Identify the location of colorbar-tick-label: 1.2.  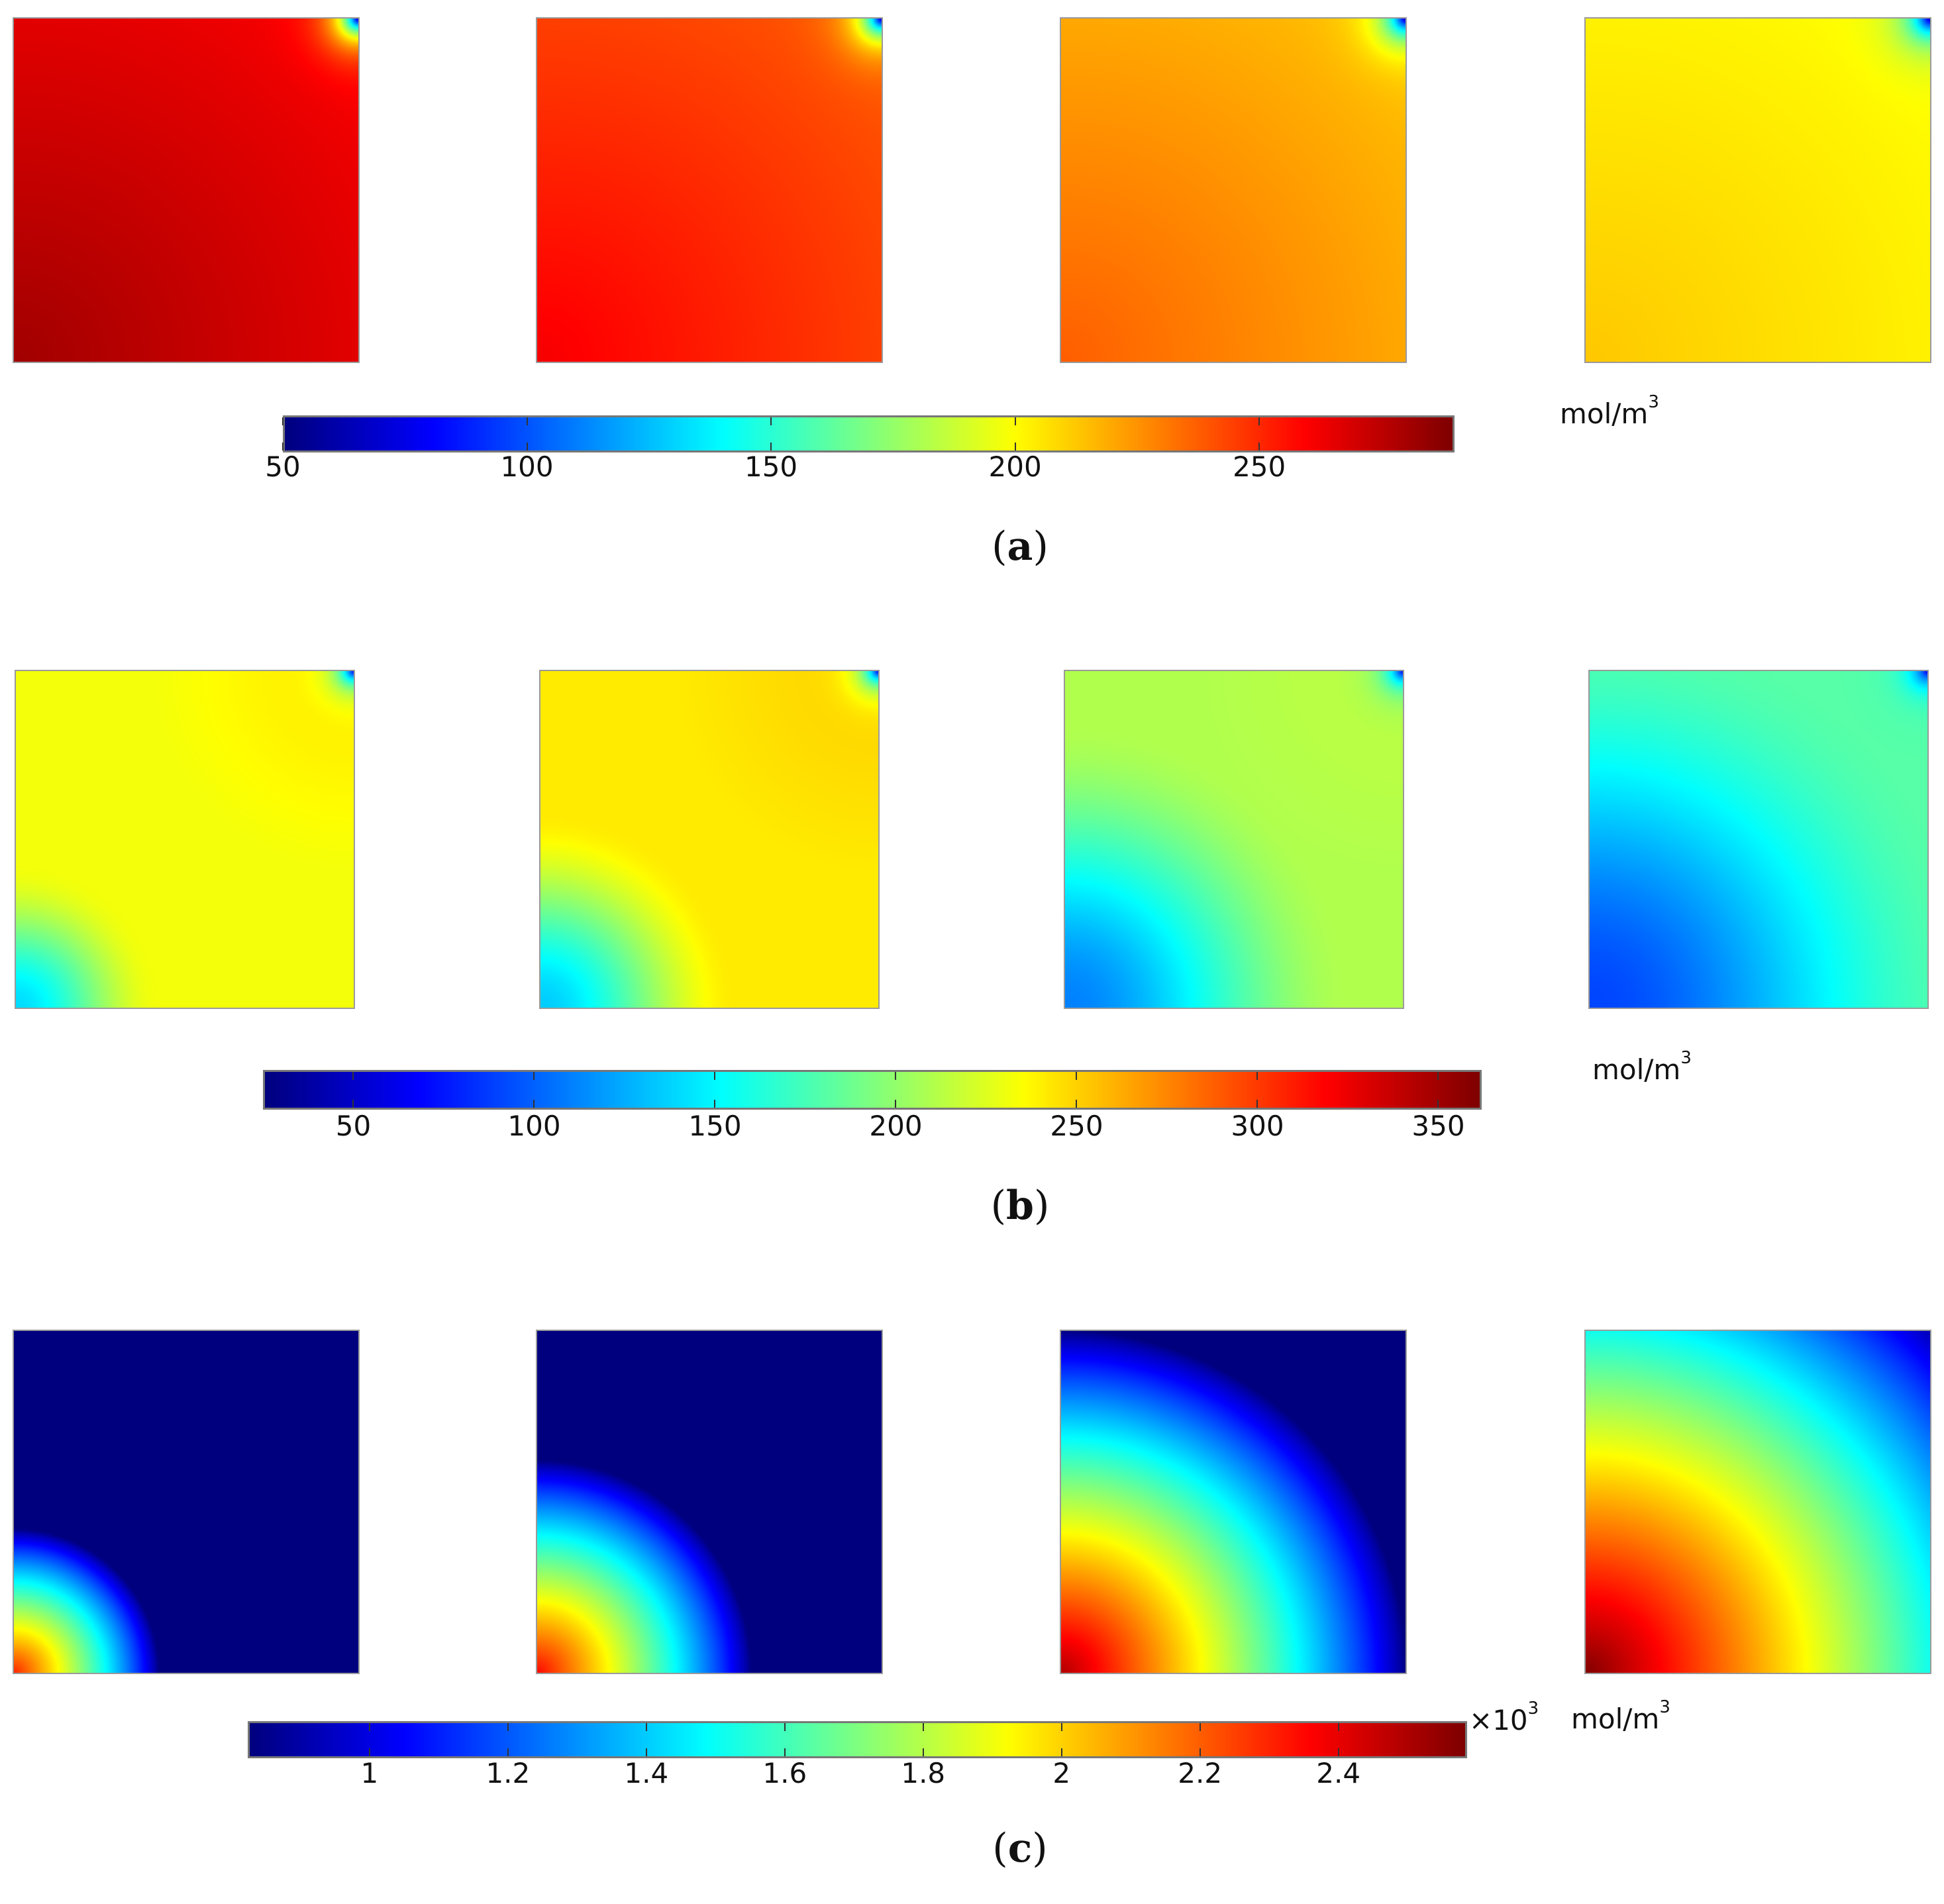
(509, 1773).